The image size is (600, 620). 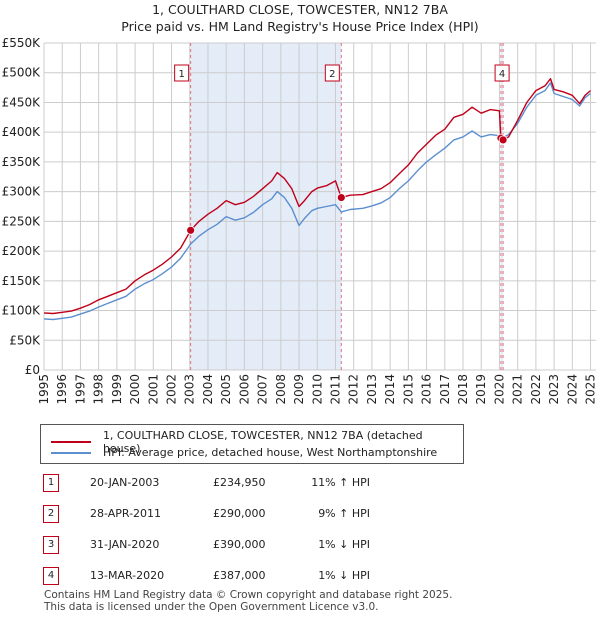 I want to click on sale-price: £234,950, so click(x=239, y=482).